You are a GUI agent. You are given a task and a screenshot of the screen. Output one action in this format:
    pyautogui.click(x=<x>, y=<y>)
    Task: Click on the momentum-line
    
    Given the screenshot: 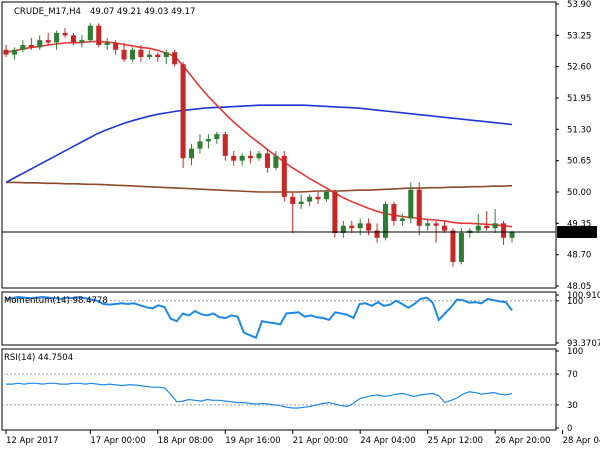 What is the action you would take?
    pyautogui.click(x=259, y=317)
    